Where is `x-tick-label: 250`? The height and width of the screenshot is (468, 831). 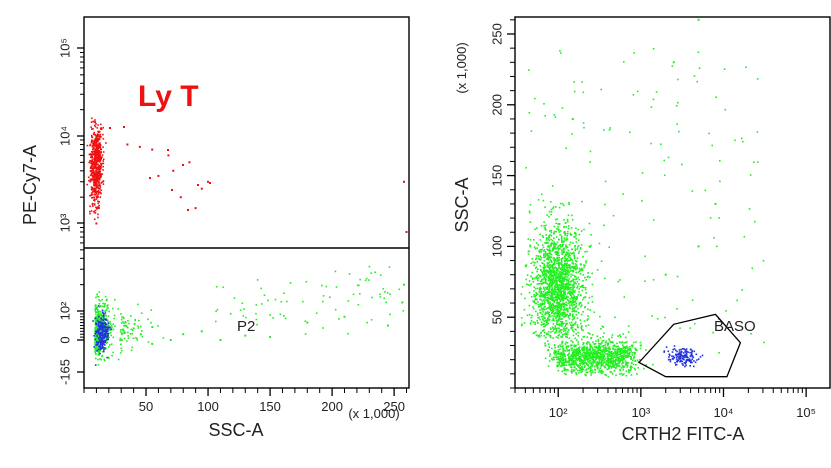 x-tick-label: 250 is located at coordinates (394, 406).